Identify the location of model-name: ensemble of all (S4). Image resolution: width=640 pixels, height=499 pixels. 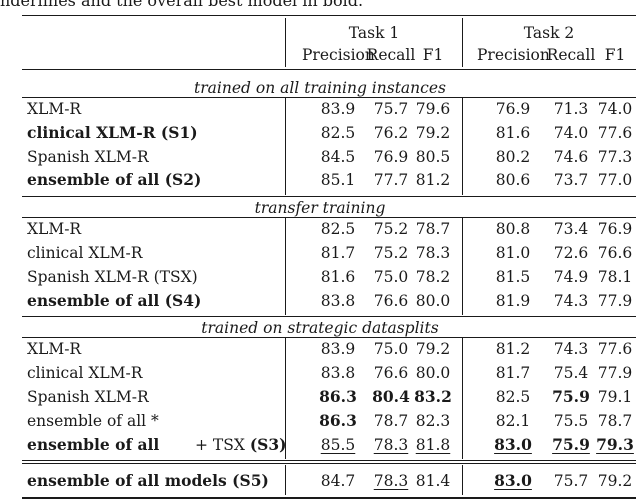
(114, 300).